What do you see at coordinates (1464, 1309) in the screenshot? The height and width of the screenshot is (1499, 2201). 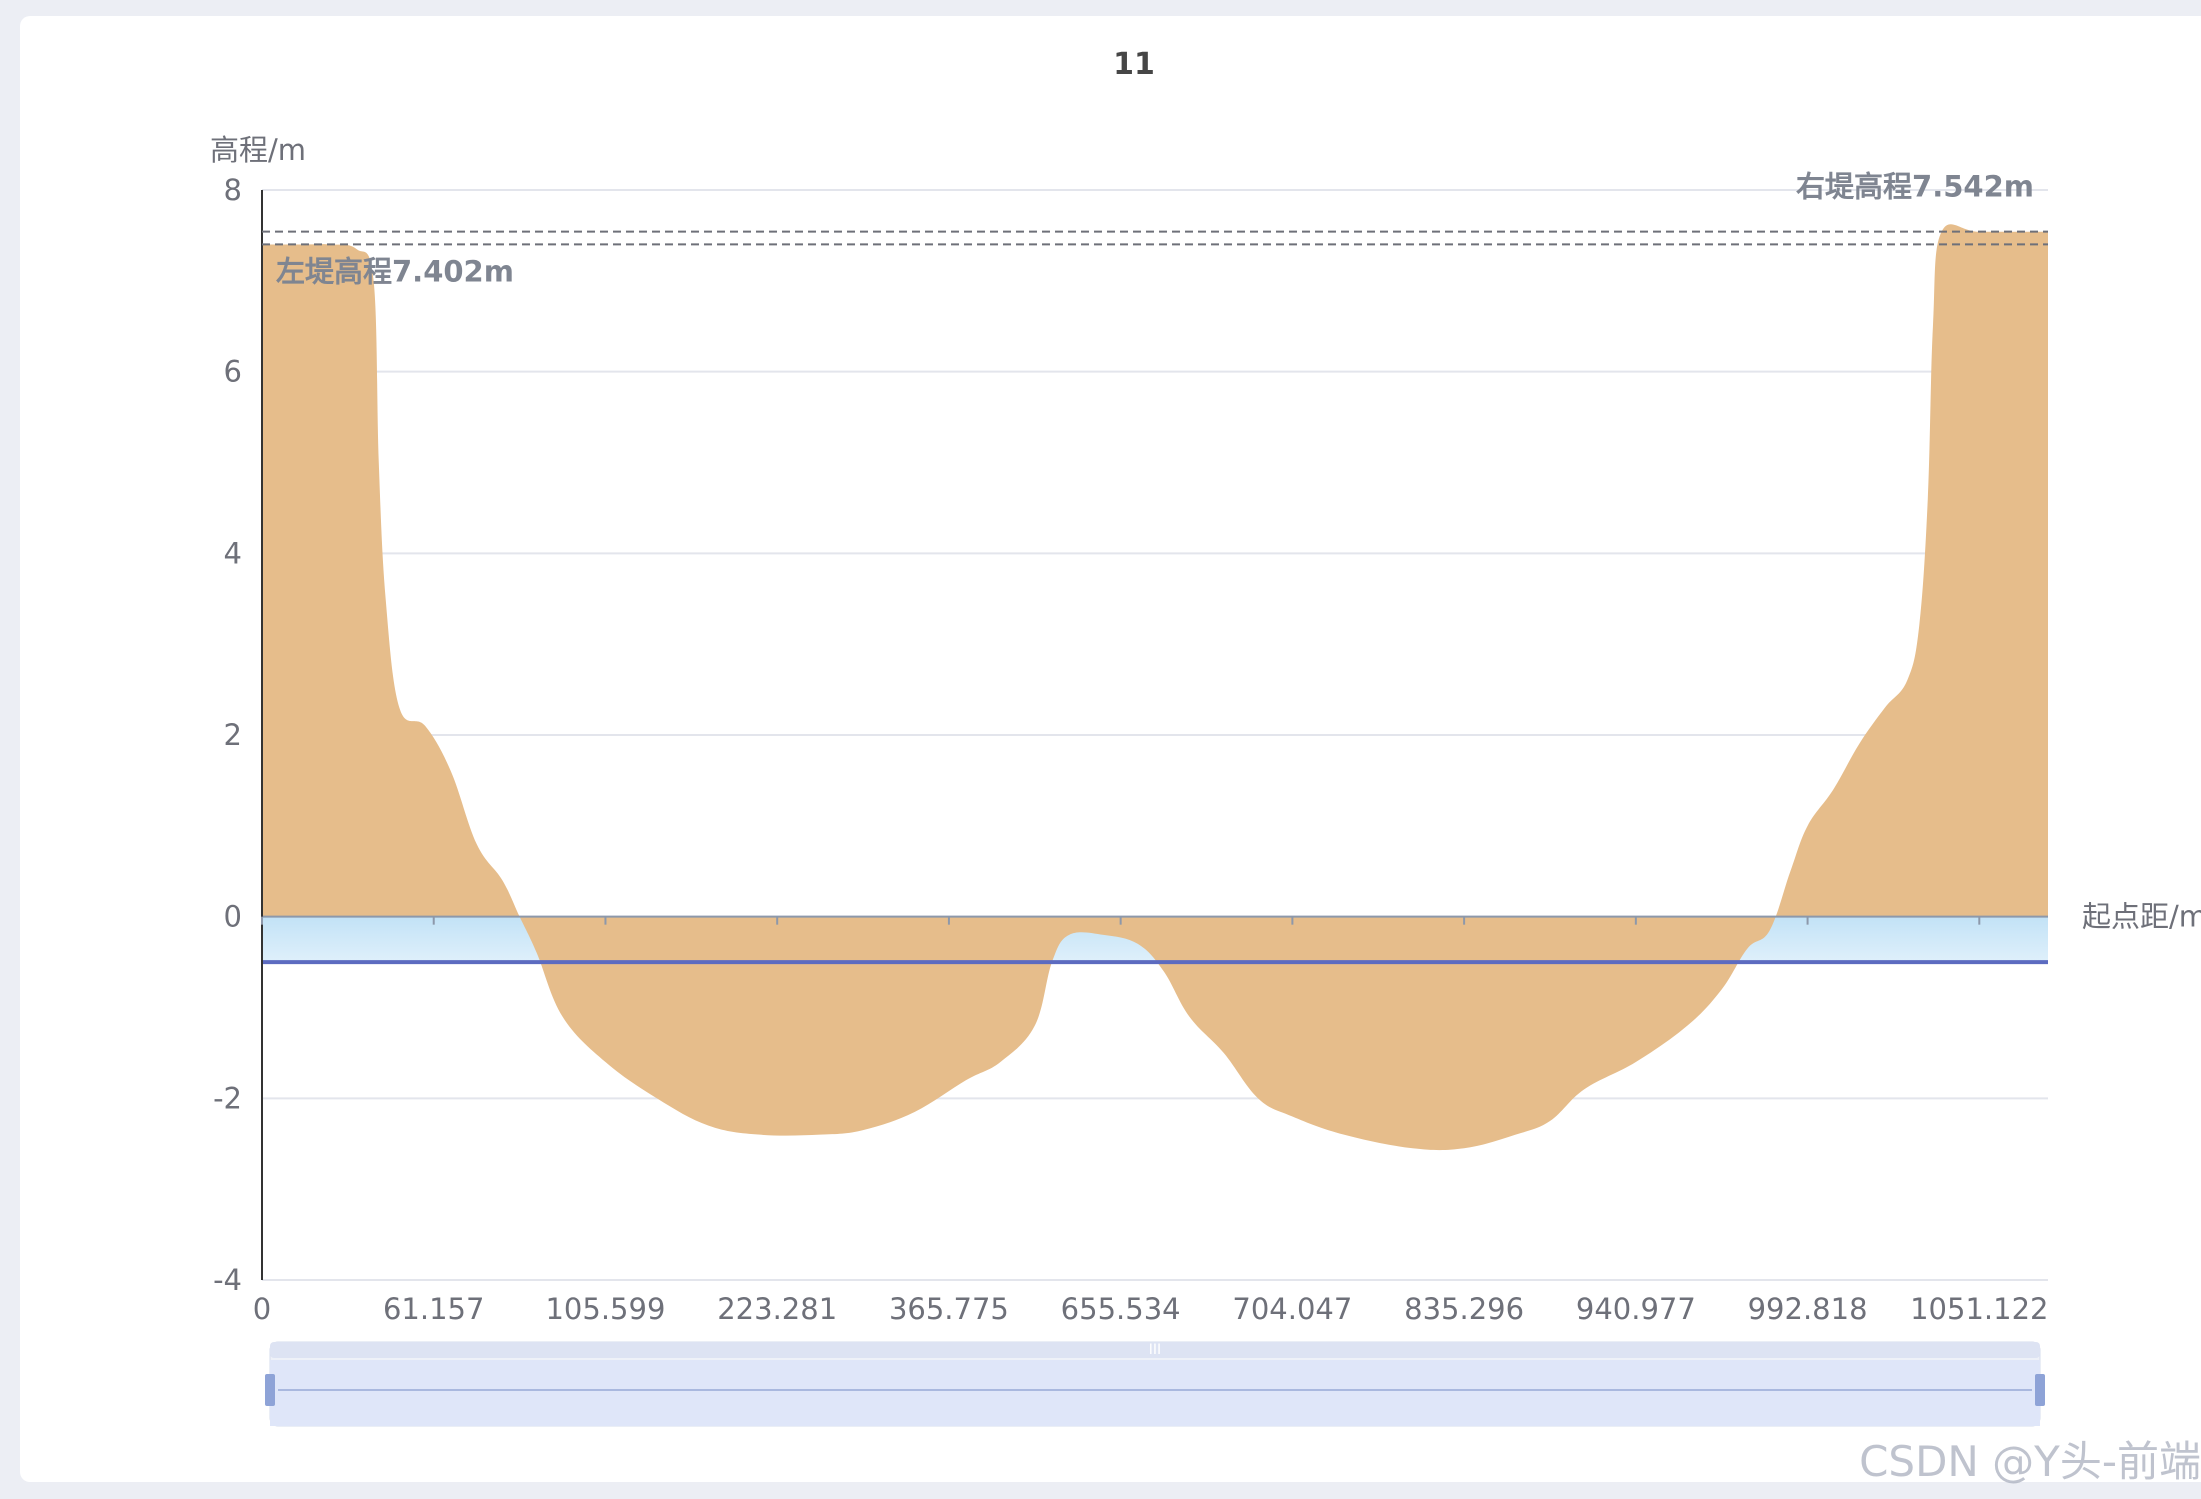 I see `x-tick-label: 835.296` at bounding box center [1464, 1309].